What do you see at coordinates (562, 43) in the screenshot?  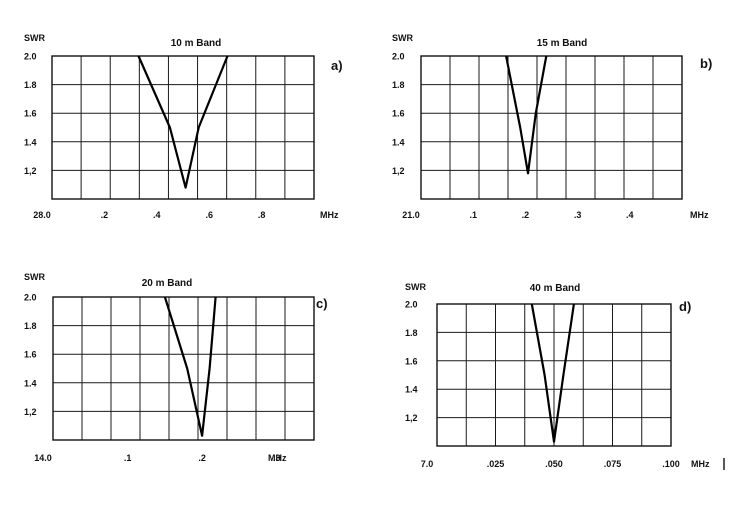 I see `chart-title: 15 m Band` at bounding box center [562, 43].